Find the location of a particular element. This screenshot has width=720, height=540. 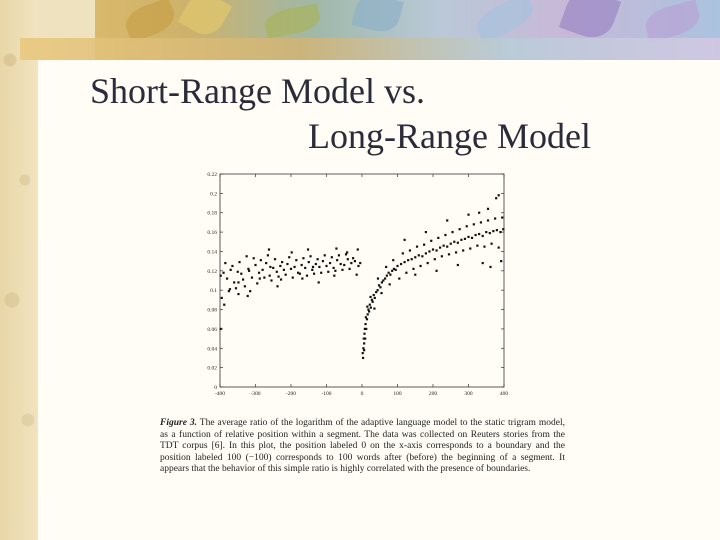

y-tick-label: 0.08 is located at coordinates (212, 311).